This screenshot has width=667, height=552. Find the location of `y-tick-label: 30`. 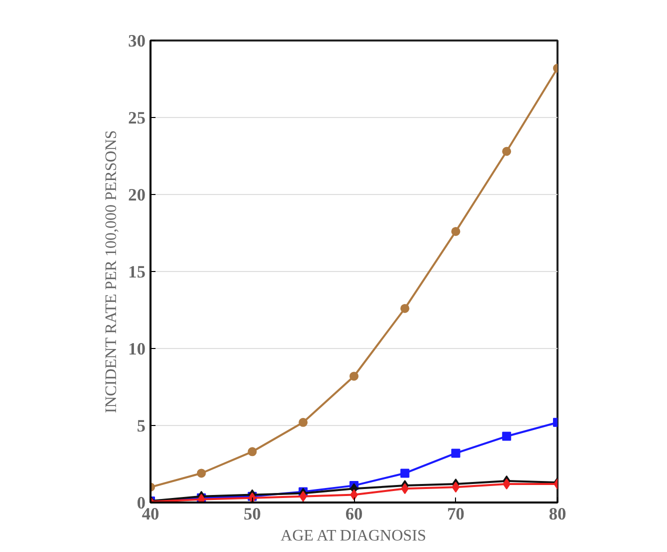

y-tick-label: 30 is located at coordinates (137, 41).